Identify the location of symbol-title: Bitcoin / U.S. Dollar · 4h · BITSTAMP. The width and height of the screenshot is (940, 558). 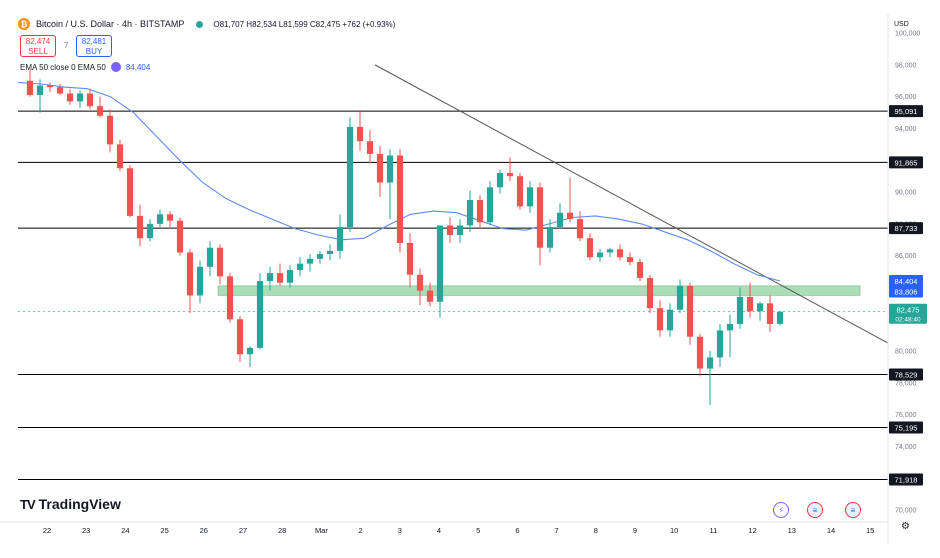
(110, 24).